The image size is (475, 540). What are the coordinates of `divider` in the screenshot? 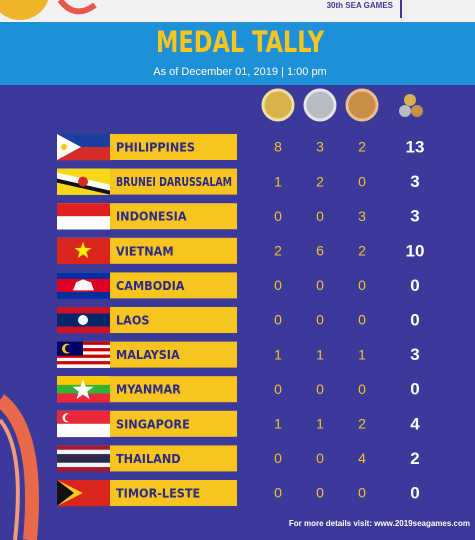 It's located at (401, 9).